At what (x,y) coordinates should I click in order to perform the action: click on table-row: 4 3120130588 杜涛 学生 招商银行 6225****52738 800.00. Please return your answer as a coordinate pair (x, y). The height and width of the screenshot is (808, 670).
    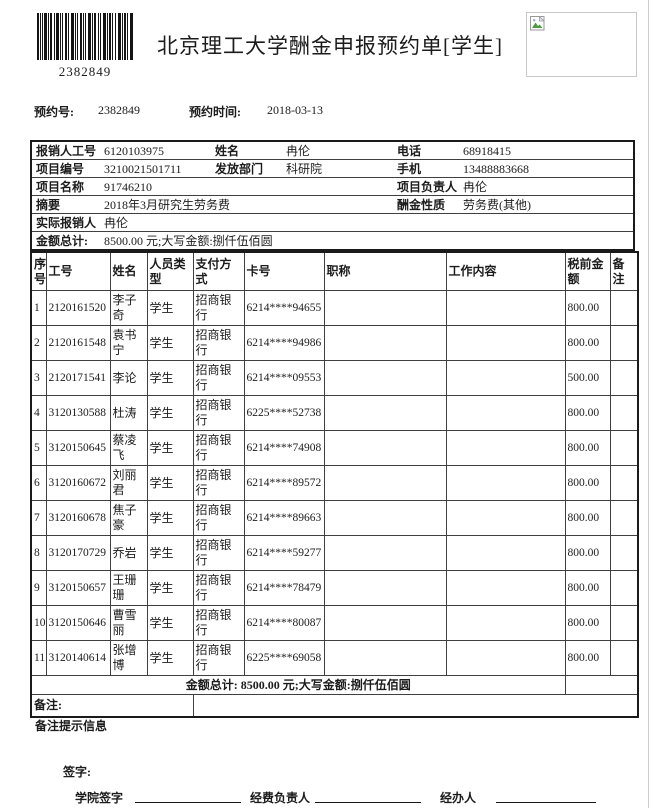
    Looking at the image, I should click on (334, 413).